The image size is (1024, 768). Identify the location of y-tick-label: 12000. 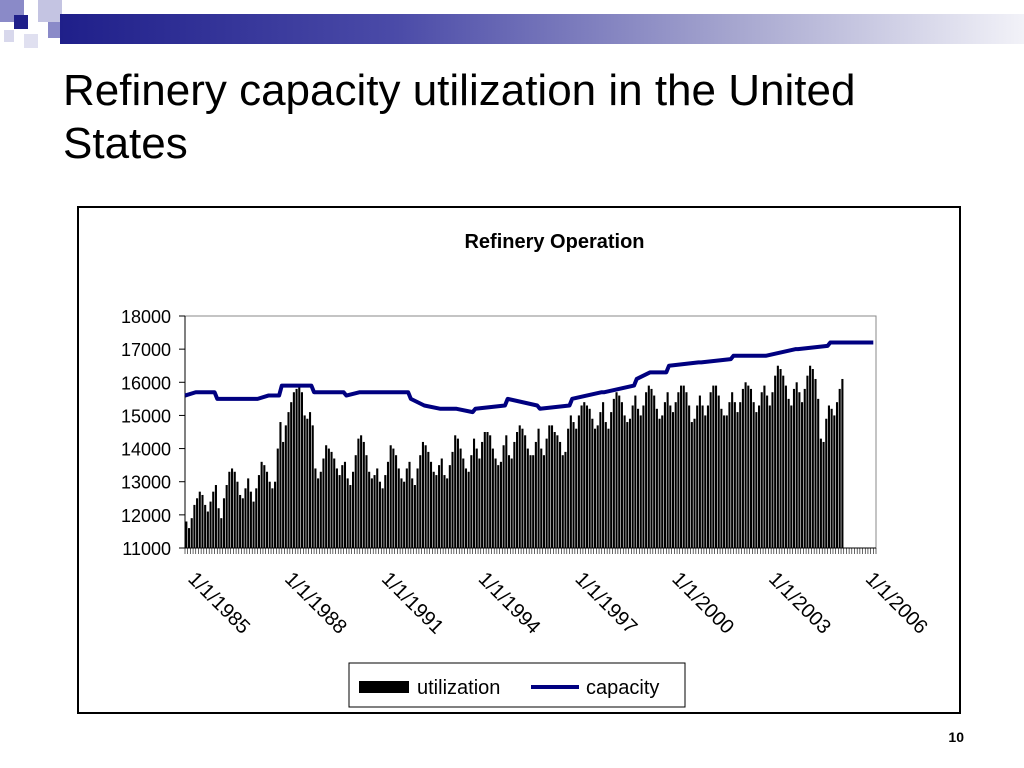
(146, 516).